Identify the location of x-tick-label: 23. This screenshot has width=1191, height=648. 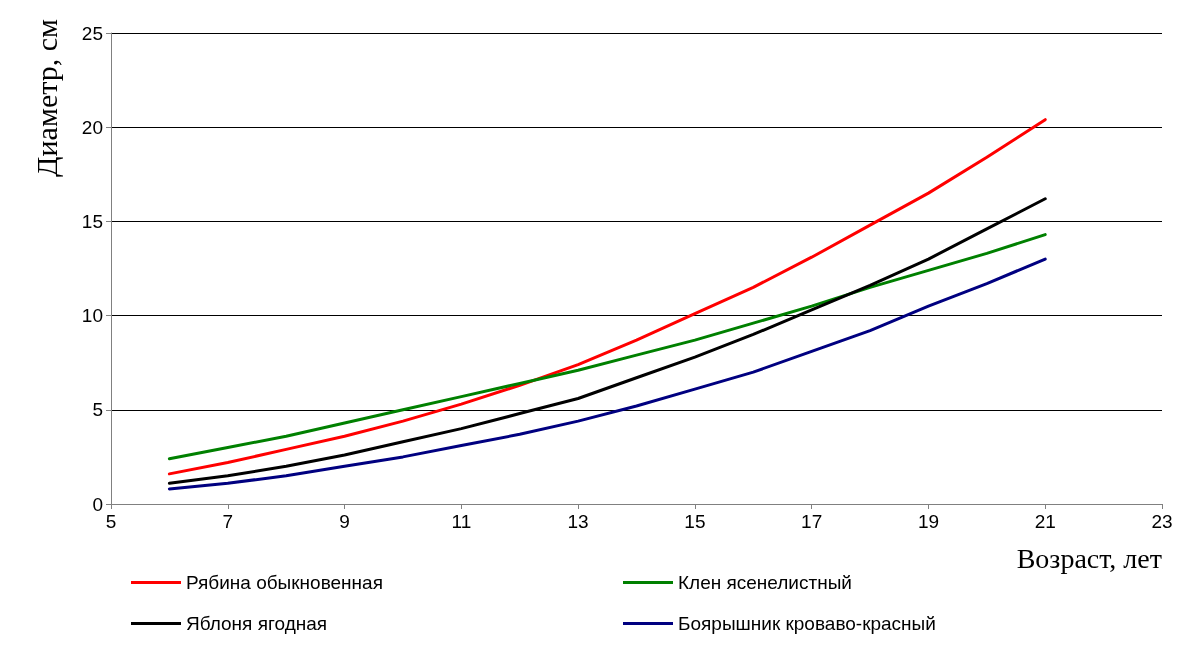
(1162, 521).